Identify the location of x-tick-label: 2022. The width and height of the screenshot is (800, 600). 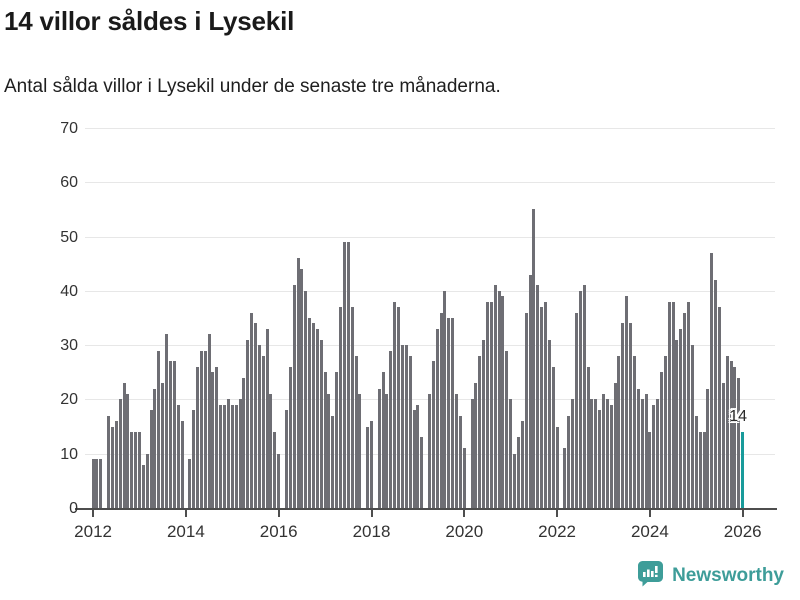
(557, 531).